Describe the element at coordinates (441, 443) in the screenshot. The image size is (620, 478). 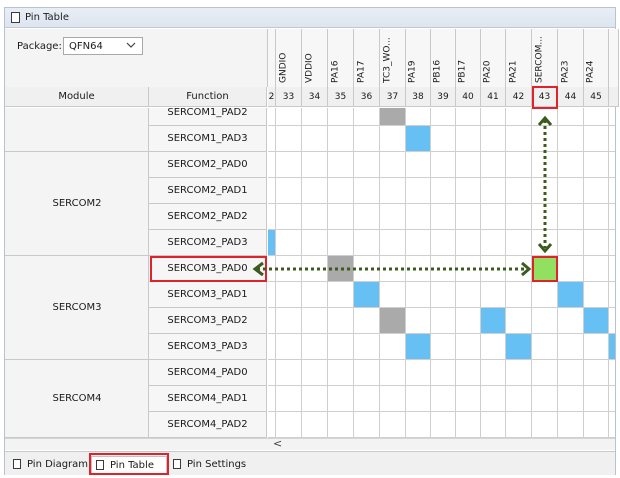
I see `horizontal-scrollbar: <` at that location.